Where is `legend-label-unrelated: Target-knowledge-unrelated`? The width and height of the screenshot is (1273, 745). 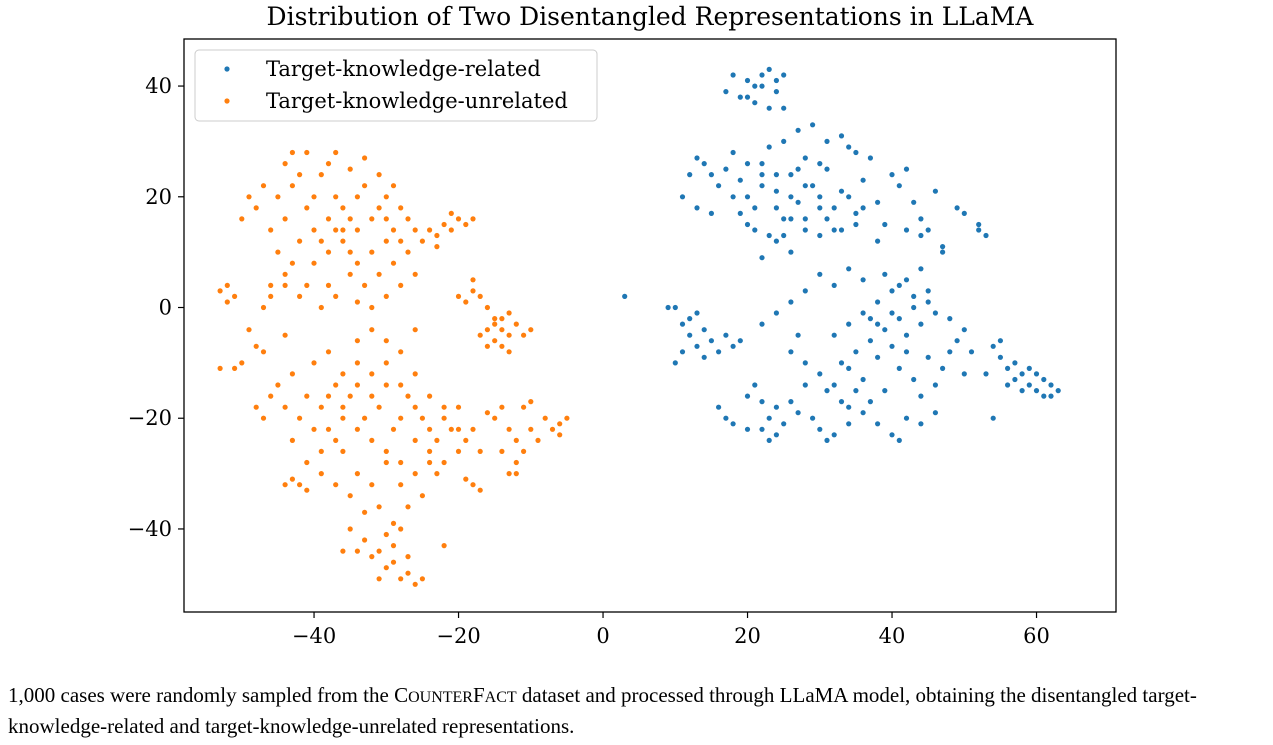
legend-label-unrelated: Target-knowledge-unrelated is located at coordinates (417, 101).